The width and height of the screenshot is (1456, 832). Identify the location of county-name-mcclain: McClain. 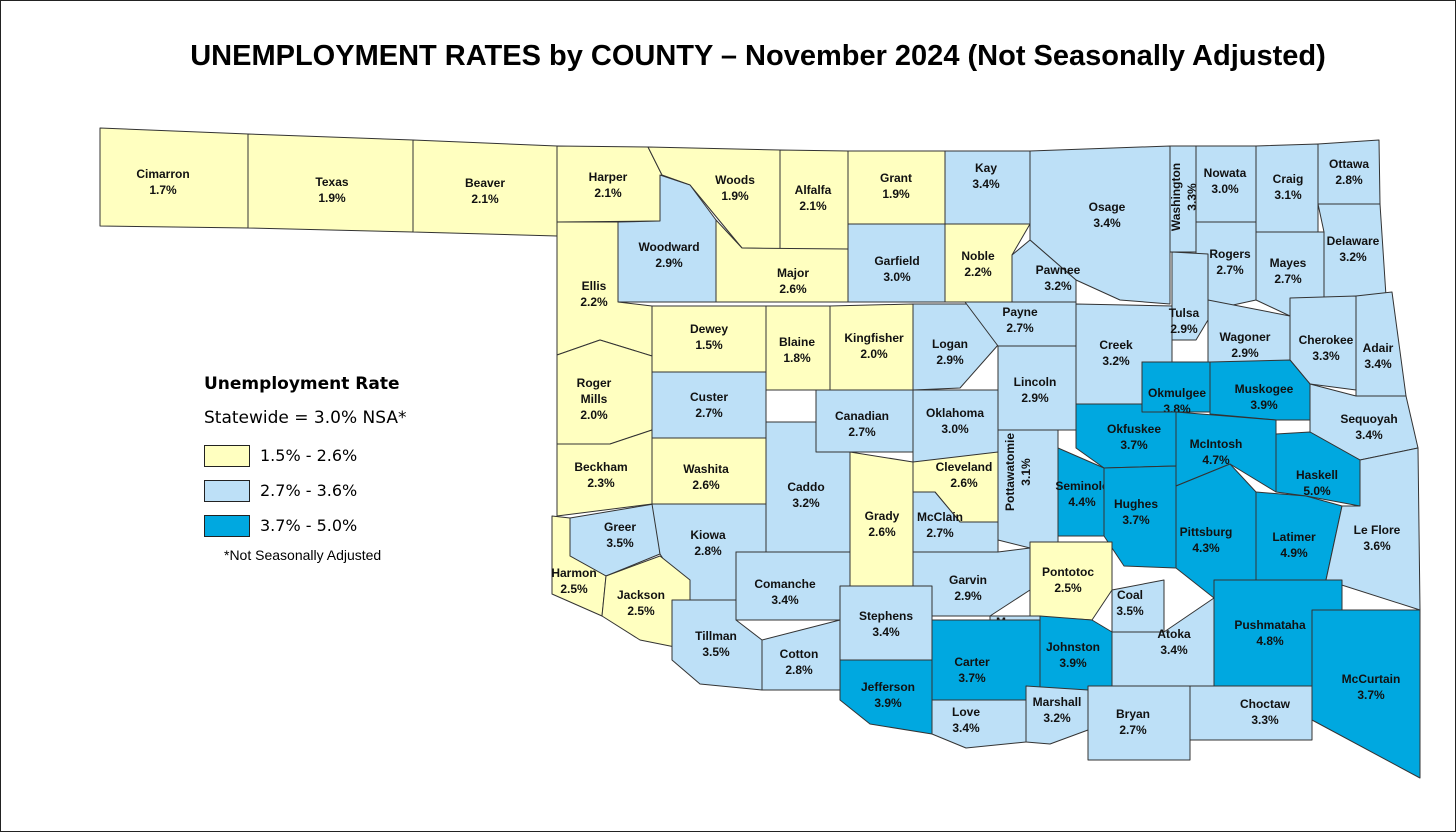
(940, 517).